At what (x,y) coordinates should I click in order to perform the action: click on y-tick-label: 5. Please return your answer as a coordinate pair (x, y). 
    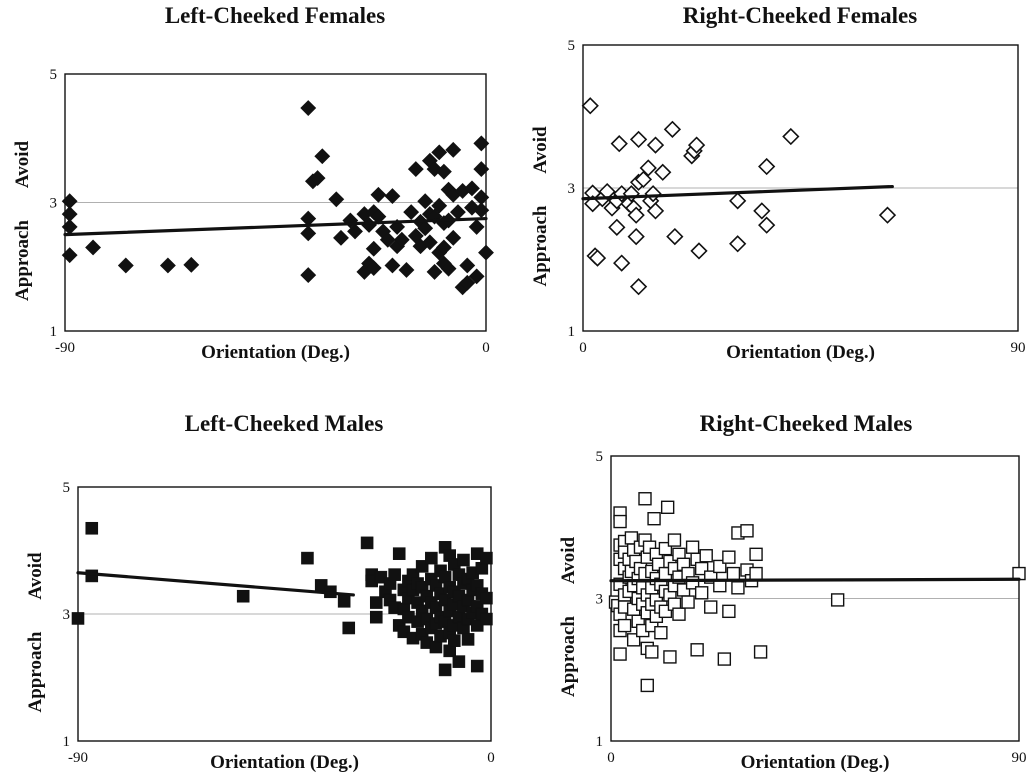
    Looking at the image, I should click on (600, 457).